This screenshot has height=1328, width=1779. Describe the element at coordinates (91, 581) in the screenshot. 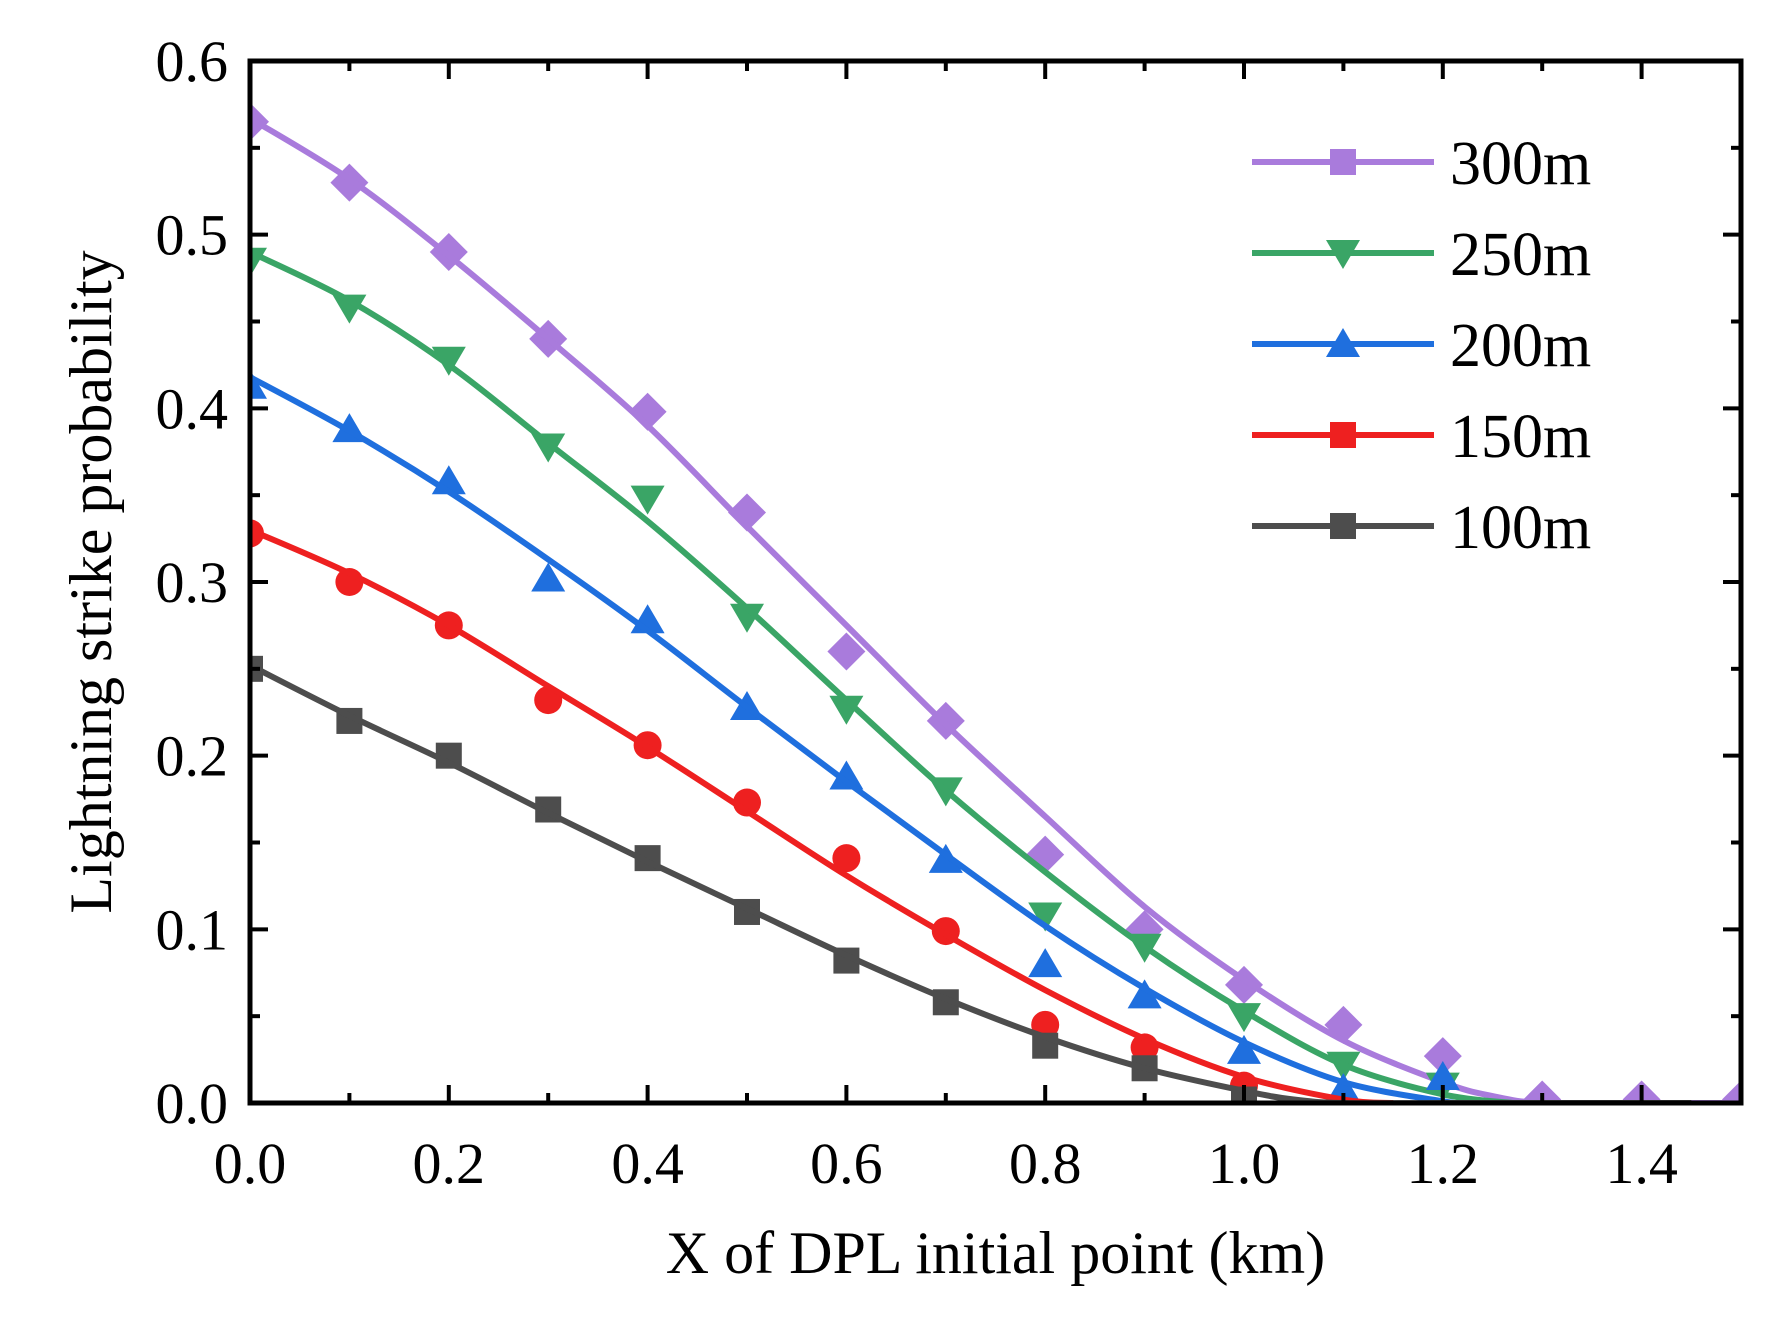

I see `y-axis-title: Lightning strike probability` at that location.